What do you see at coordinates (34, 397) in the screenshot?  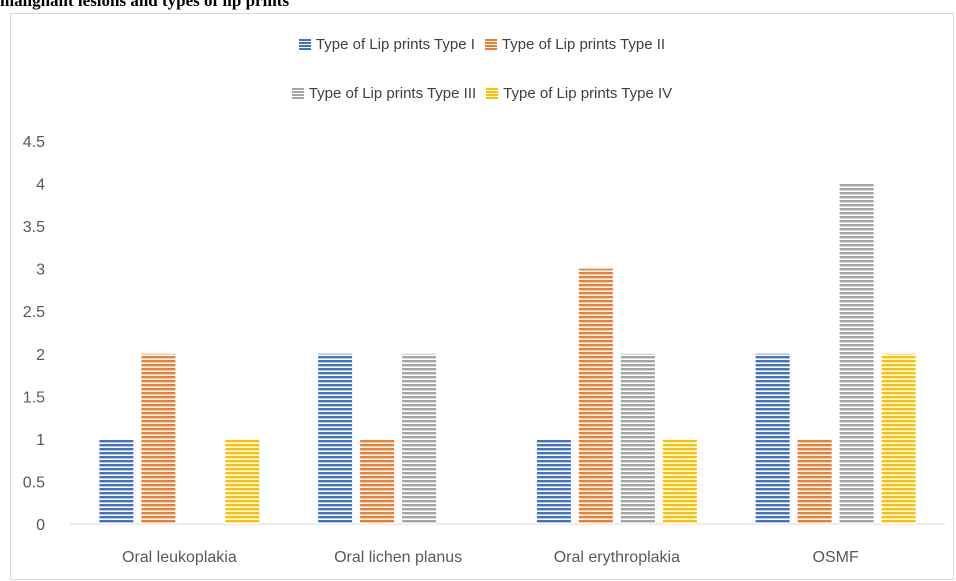 I see `y-tick-label: 1.5` at bounding box center [34, 397].